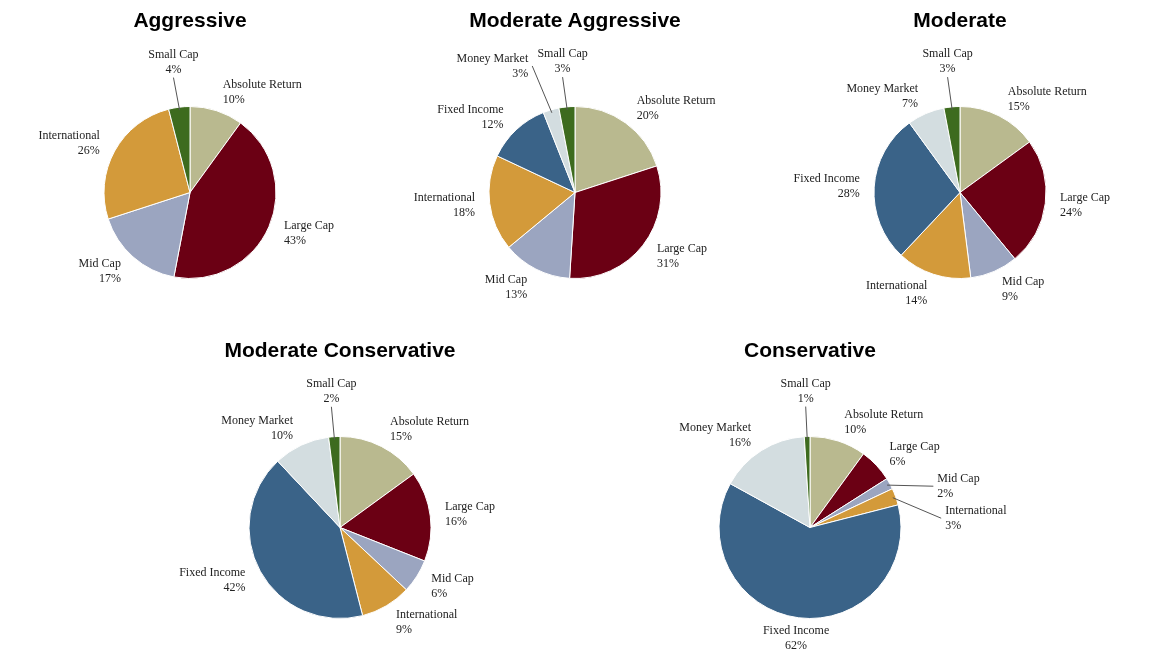 The width and height of the screenshot is (1153, 668). I want to click on data-label: 4%, so click(173, 68).